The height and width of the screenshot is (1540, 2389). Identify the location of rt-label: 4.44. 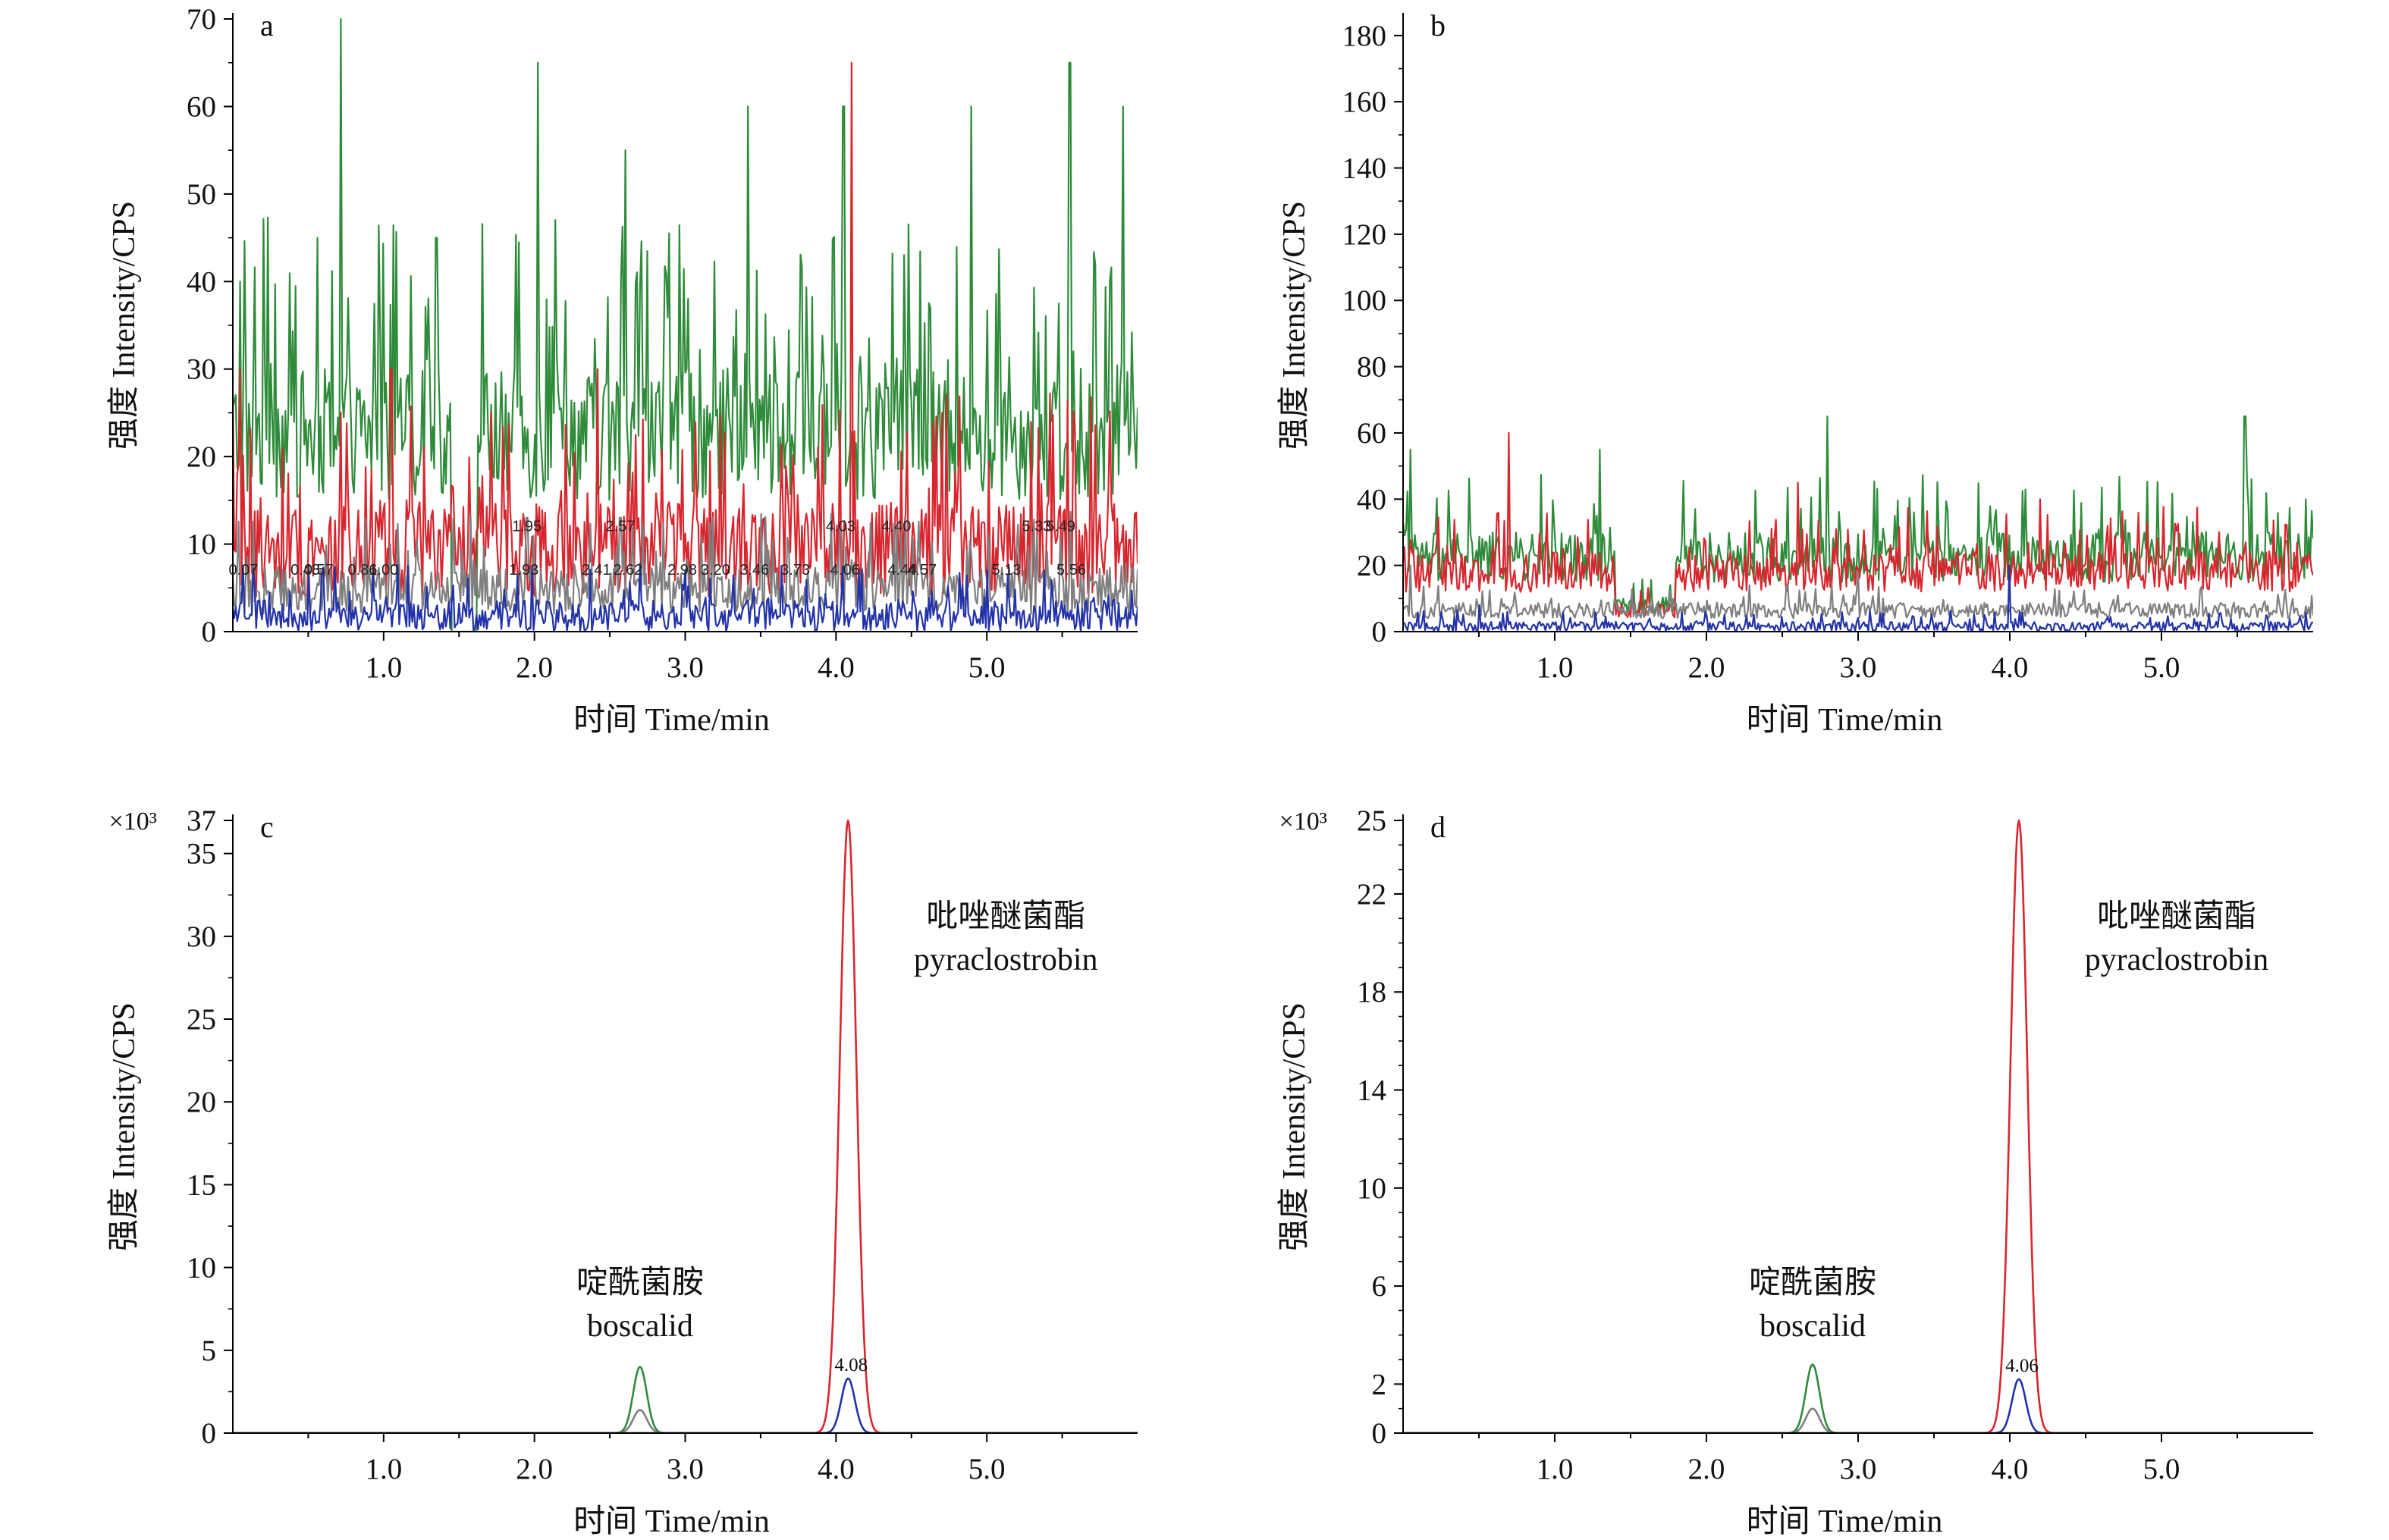
(902, 571).